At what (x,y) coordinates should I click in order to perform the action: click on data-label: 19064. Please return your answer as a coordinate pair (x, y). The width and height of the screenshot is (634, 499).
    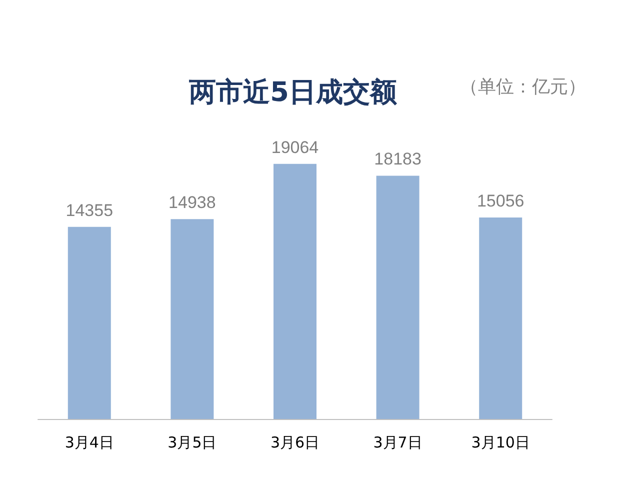
    Looking at the image, I should click on (295, 147).